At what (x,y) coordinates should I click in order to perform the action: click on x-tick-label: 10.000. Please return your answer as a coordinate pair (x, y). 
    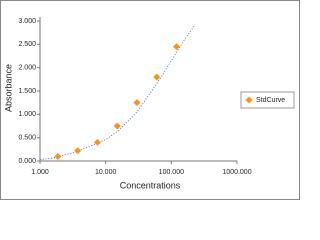
    Looking at the image, I should click on (106, 172).